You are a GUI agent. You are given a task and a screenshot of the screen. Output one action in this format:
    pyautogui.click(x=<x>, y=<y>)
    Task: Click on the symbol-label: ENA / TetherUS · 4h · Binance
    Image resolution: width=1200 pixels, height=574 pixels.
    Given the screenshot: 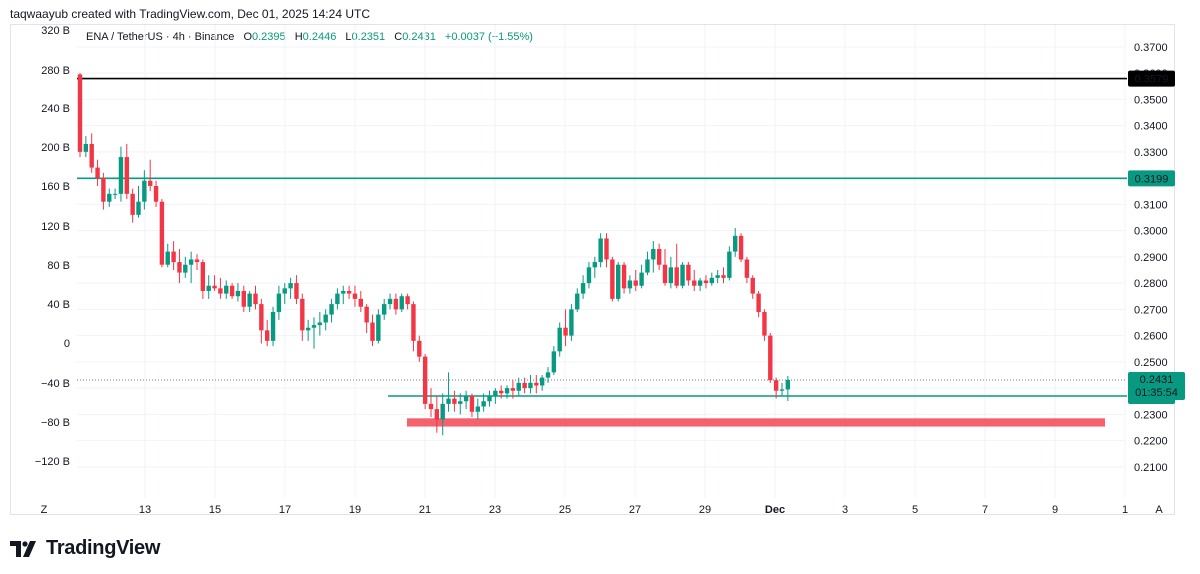 What is the action you would take?
    pyautogui.click(x=160, y=37)
    